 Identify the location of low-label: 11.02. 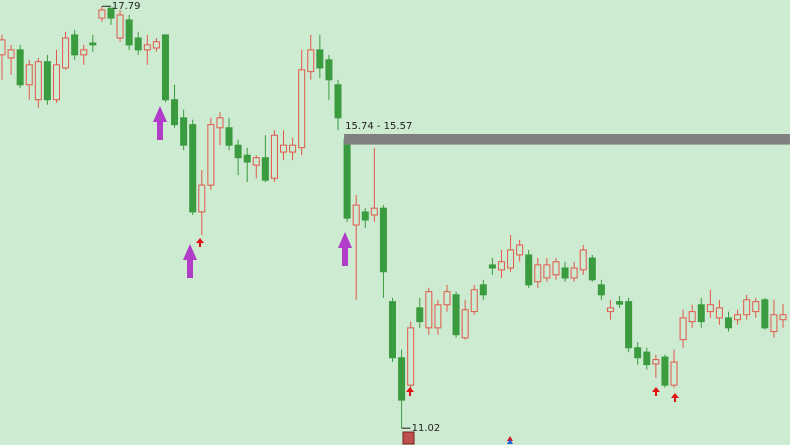
(426, 428).